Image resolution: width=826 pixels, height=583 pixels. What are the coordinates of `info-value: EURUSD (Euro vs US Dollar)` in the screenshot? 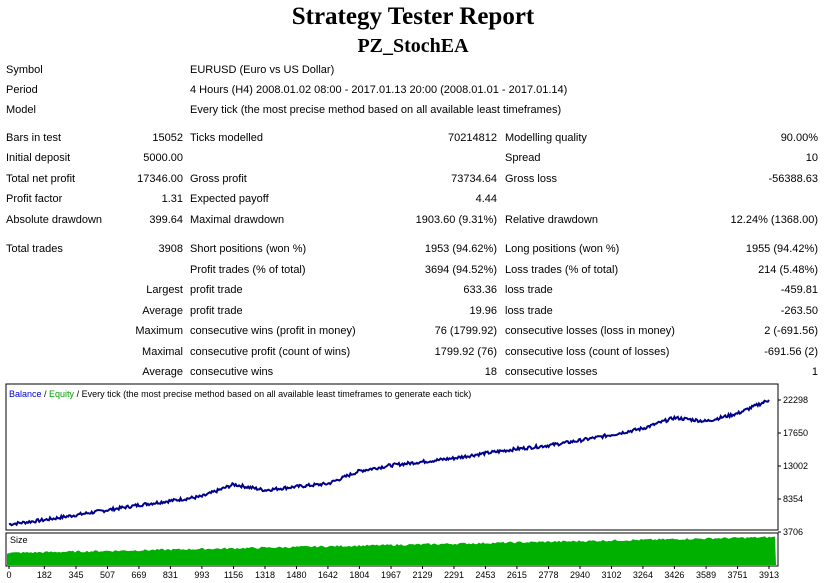 It's located at (262, 70).